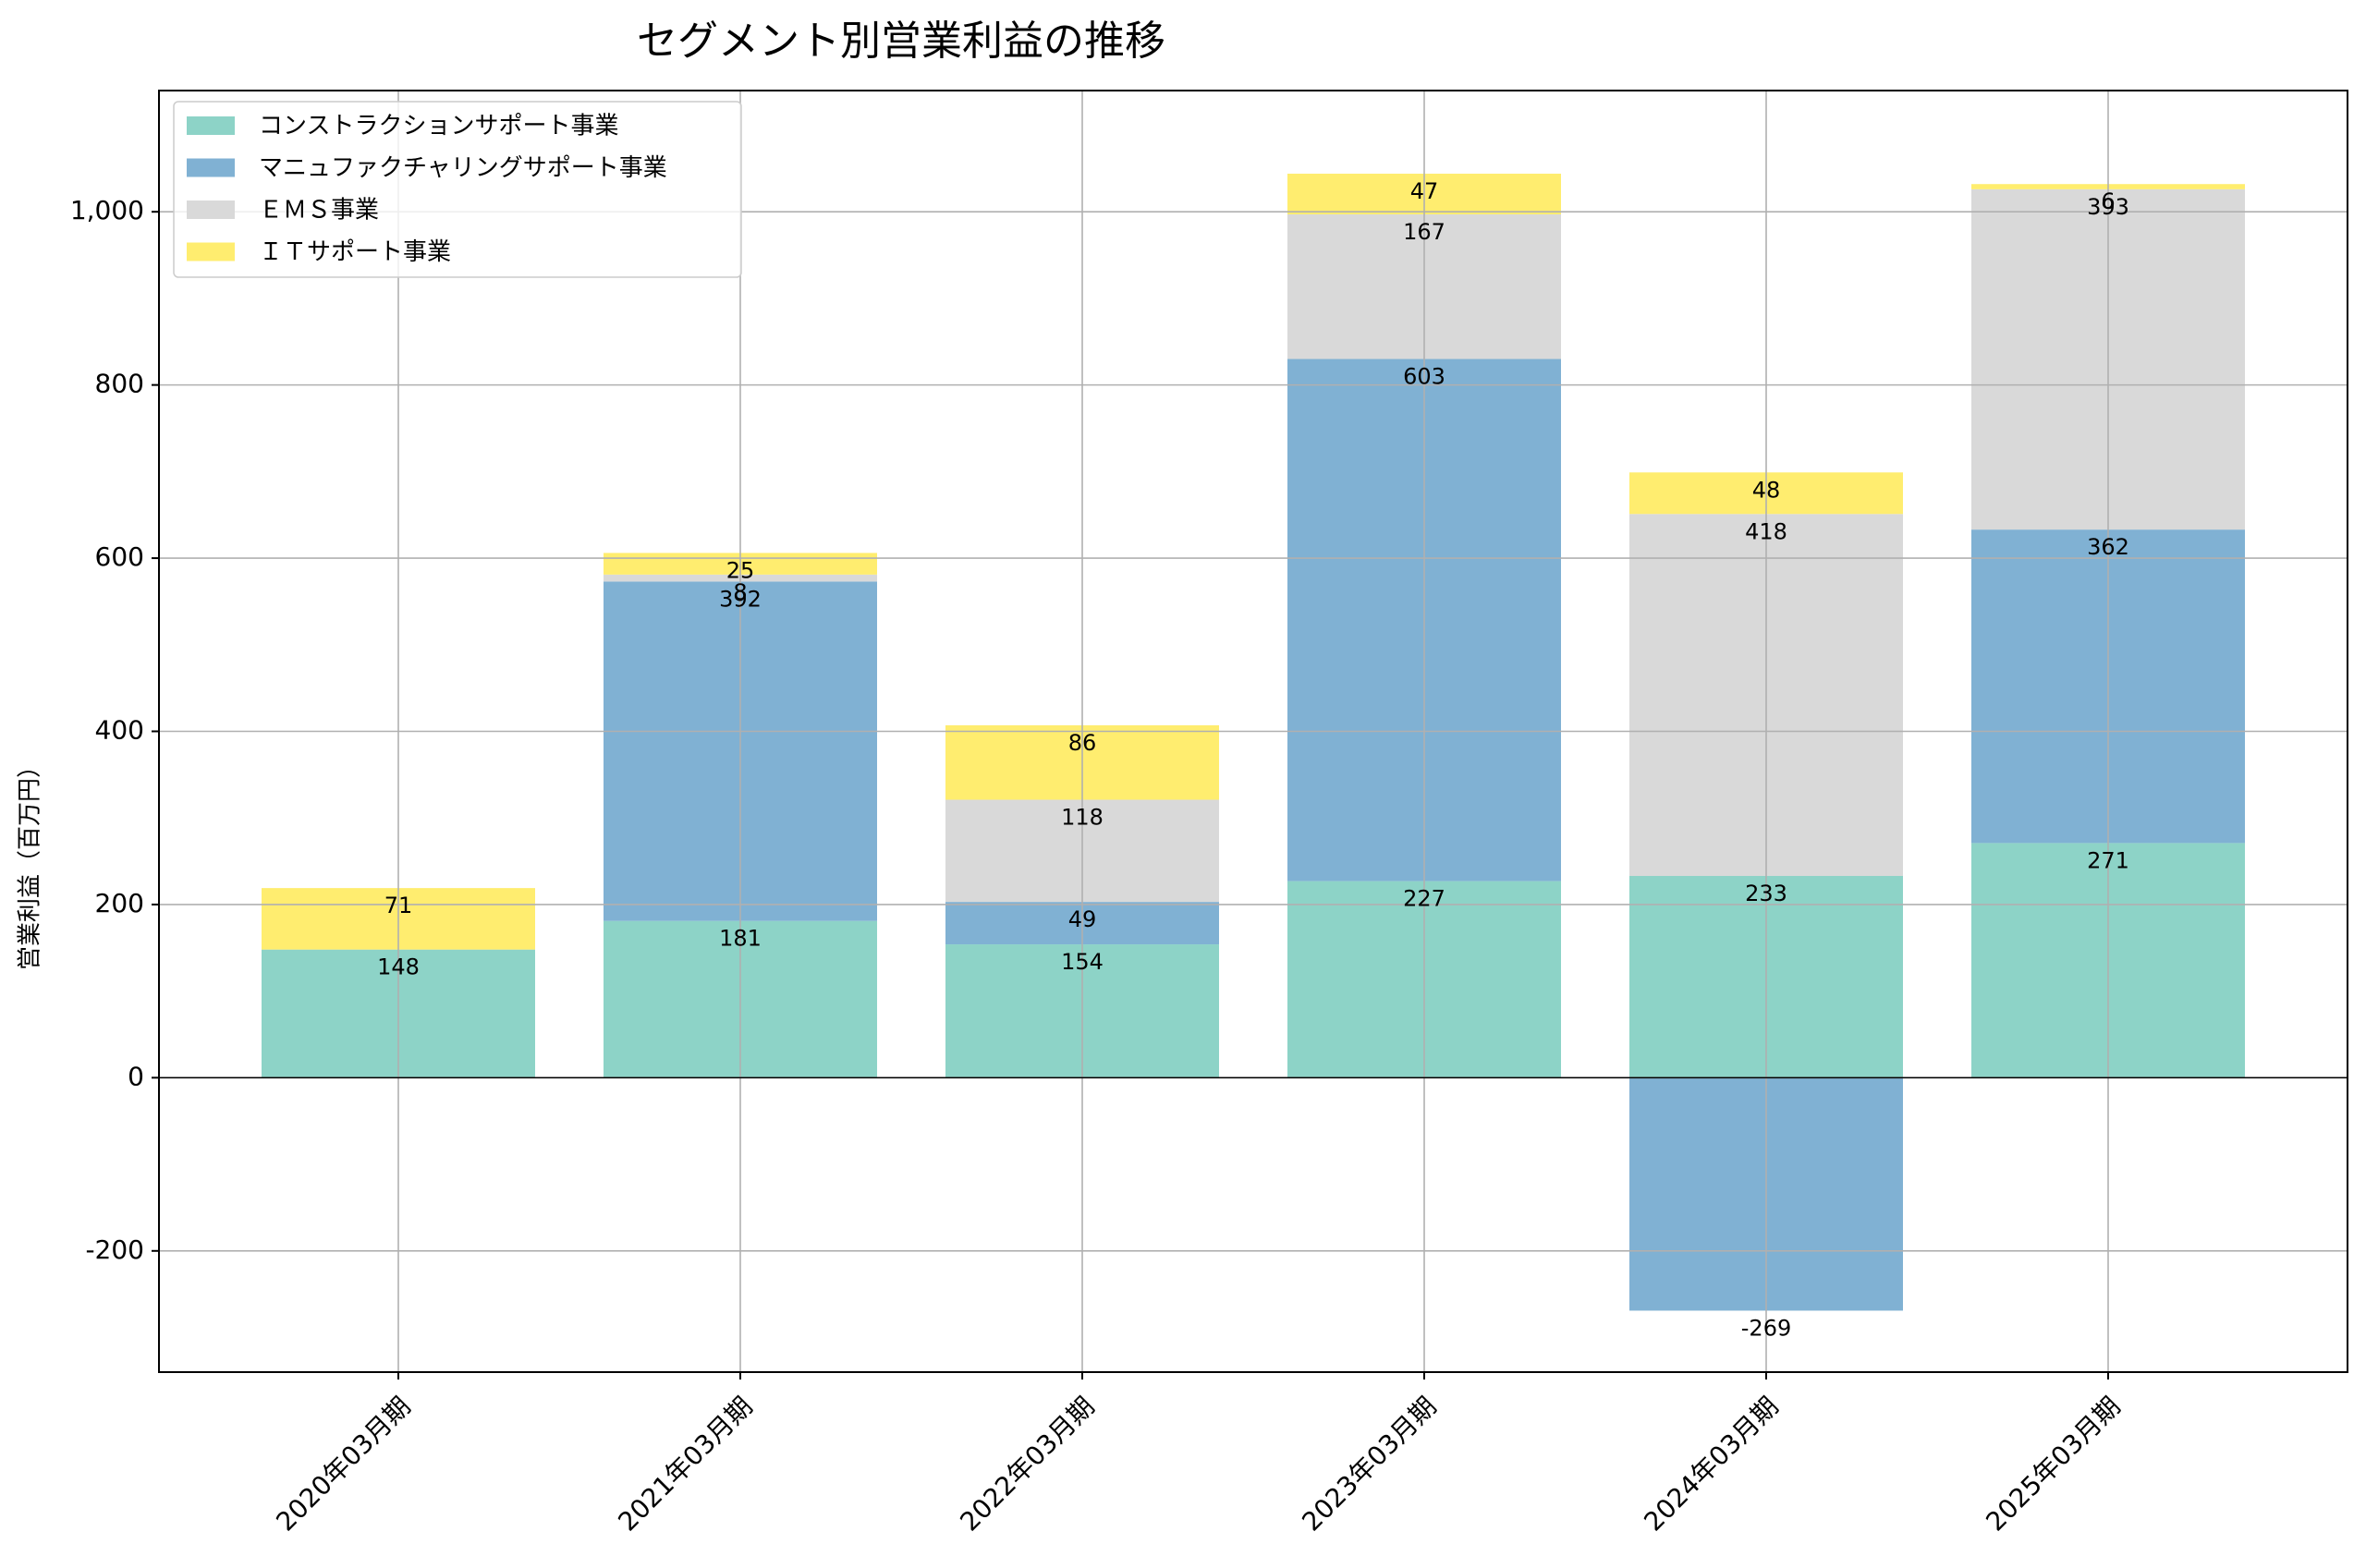 Image resolution: width=2366 pixels, height=1568 pixels. What do you see at coordinates (398, 967) in the screenshot?
I see `data-label: 148` at bounding box center [398, 967].